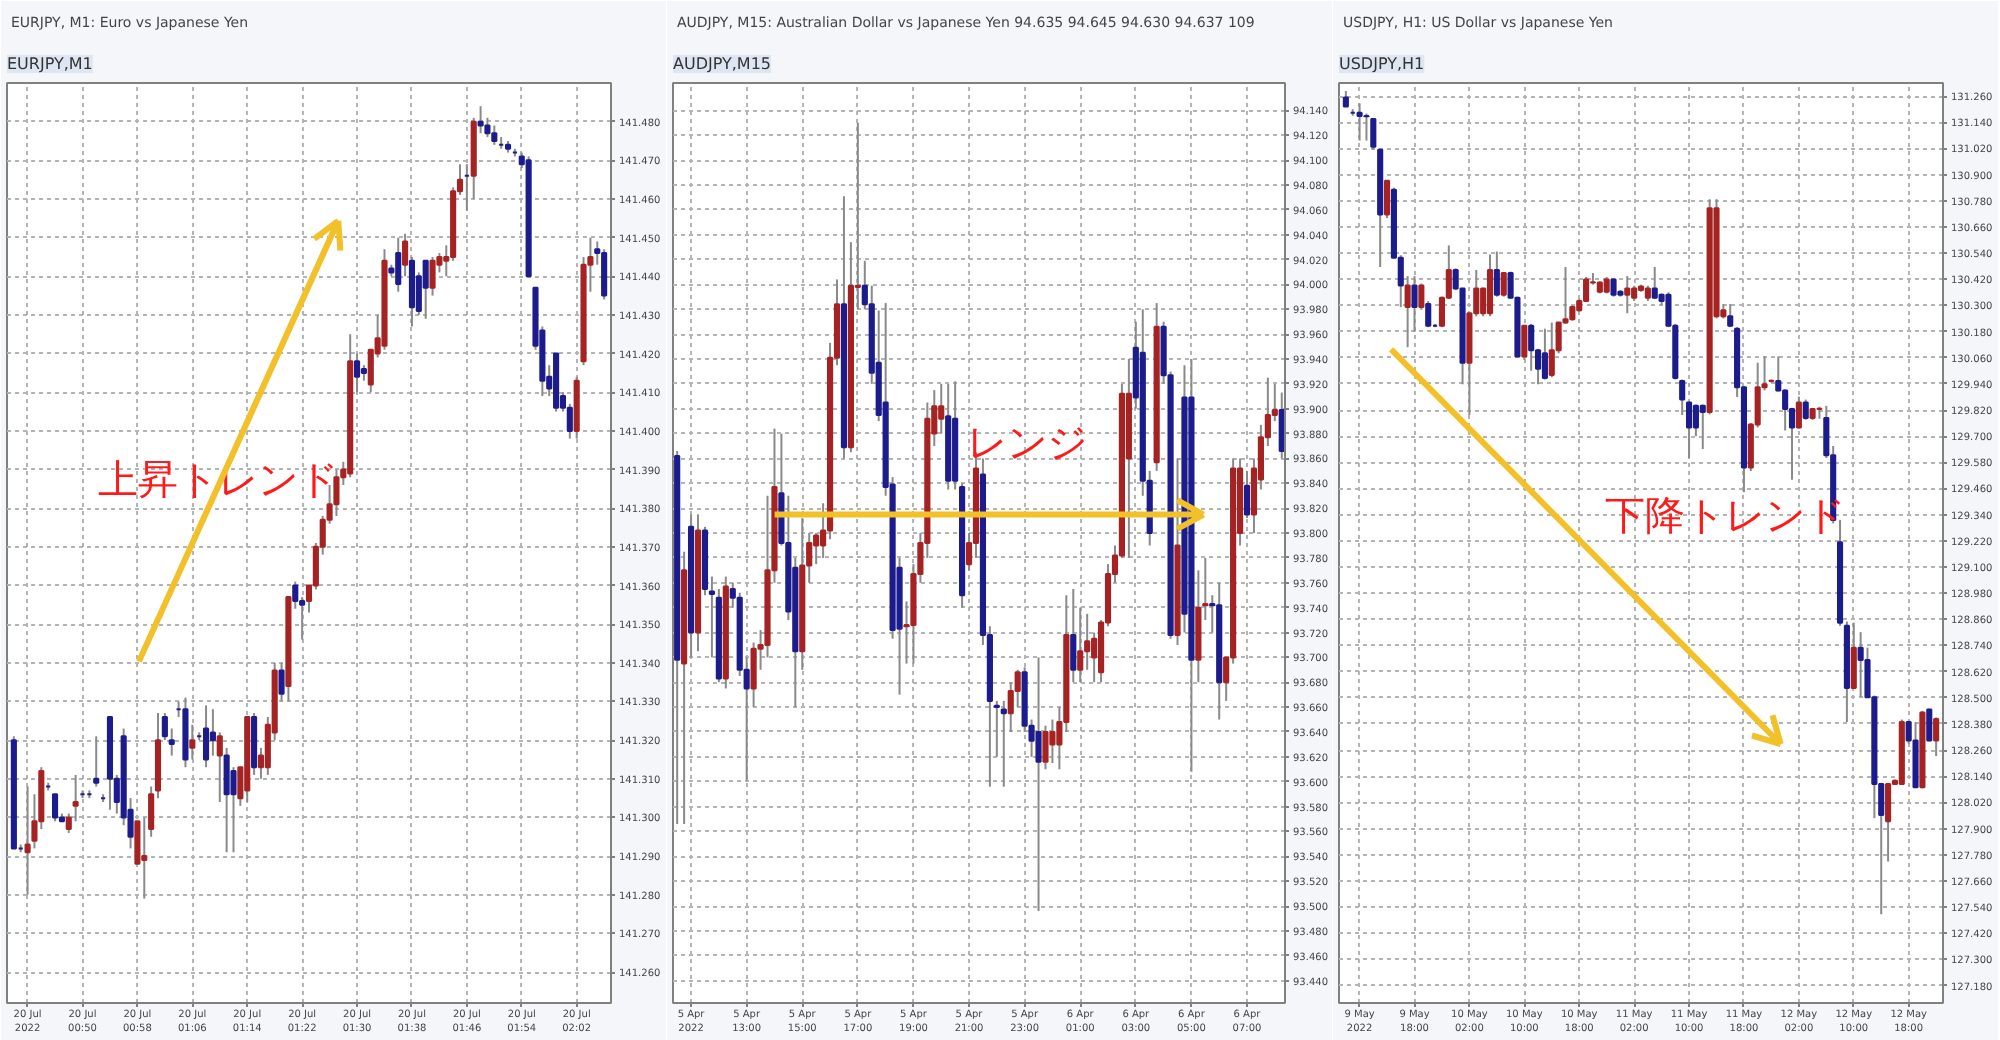  What do you see at coordinates (722, 64) in the screenshot?
I see `chart-title: AUDJPY,M15` at bounding box center [722, 64].